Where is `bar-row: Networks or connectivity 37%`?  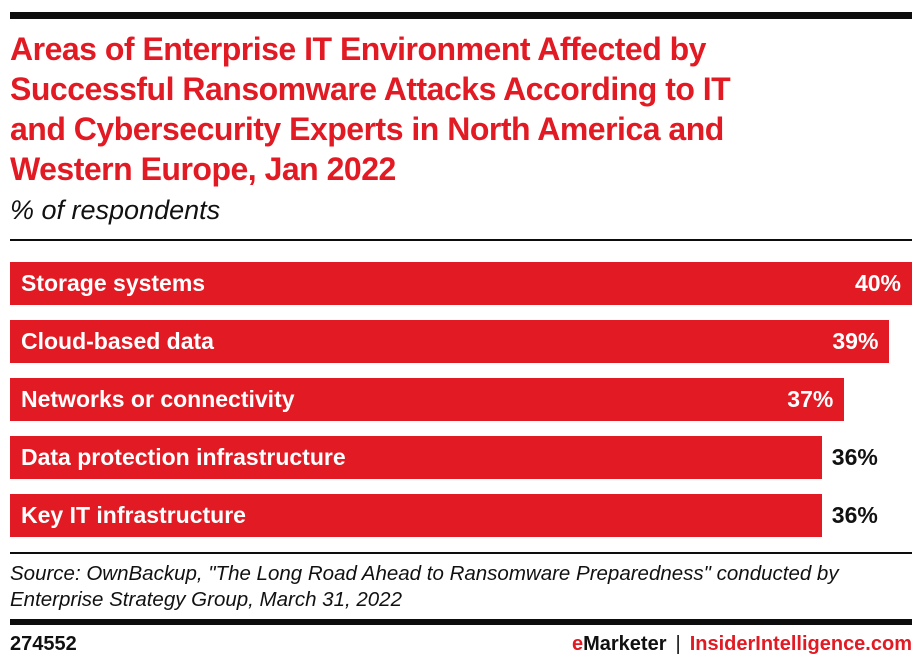
bar-row: Networks or connectivity 37% is located at coordinates (461, 399).